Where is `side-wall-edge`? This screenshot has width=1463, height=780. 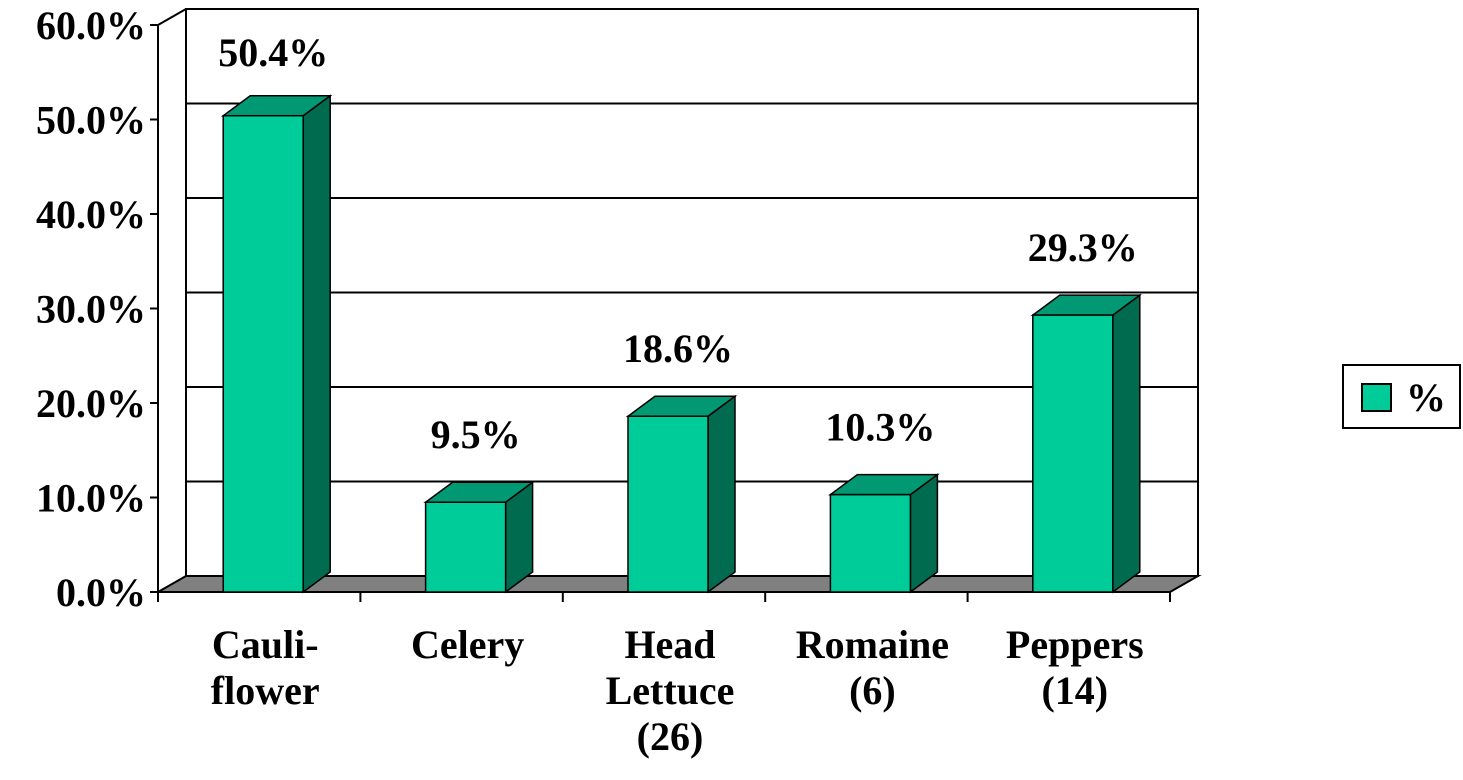
side-wall-edge is located at coordinates (172, 17).